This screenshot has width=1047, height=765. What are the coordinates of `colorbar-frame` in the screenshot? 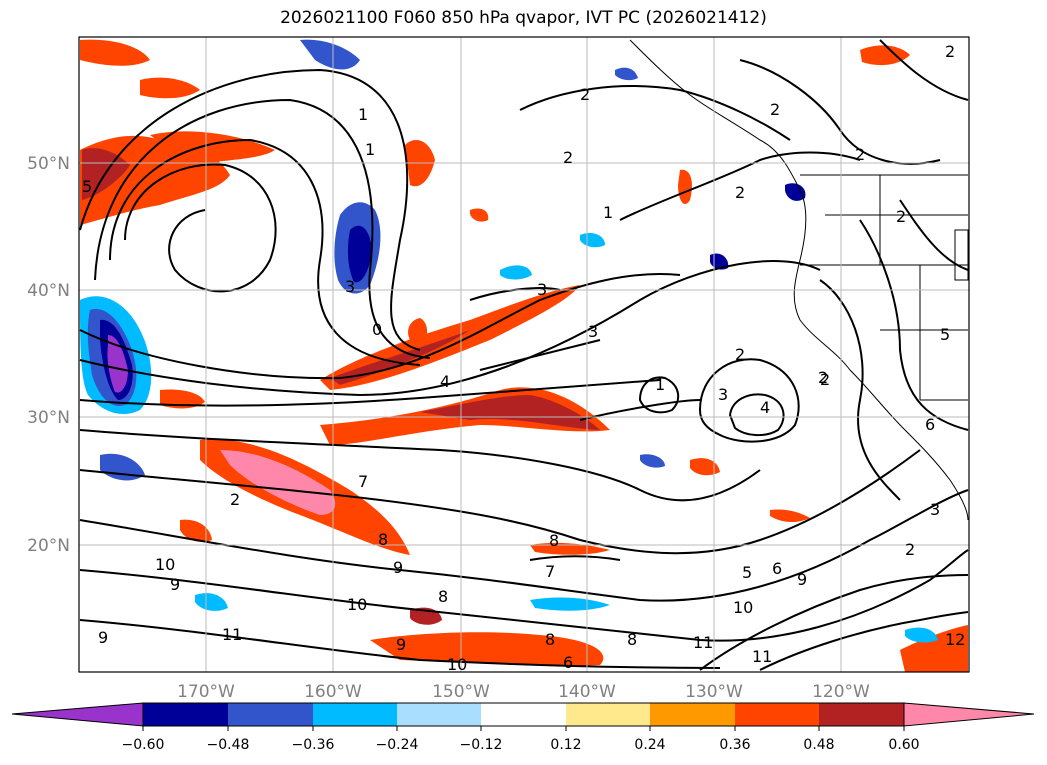 It's located at (523, 714).